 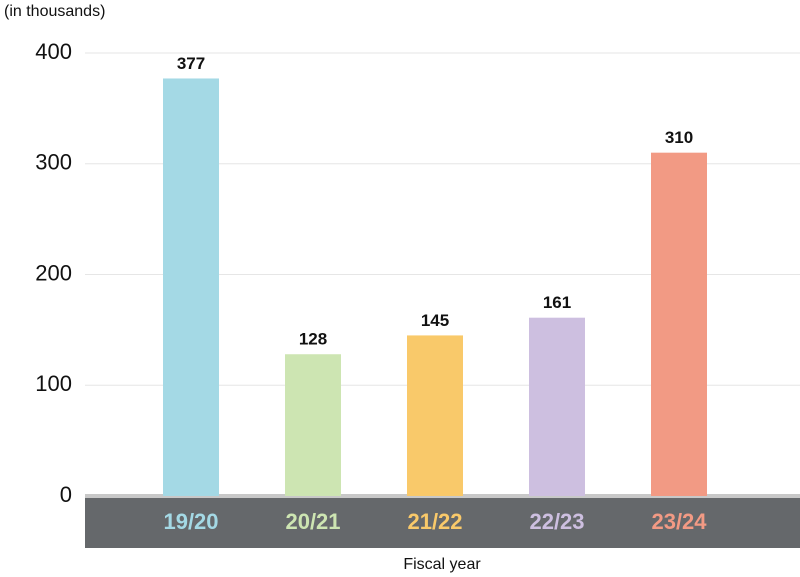 I want to click on x-tick-label: 22/23, so click(x=556, y=521).